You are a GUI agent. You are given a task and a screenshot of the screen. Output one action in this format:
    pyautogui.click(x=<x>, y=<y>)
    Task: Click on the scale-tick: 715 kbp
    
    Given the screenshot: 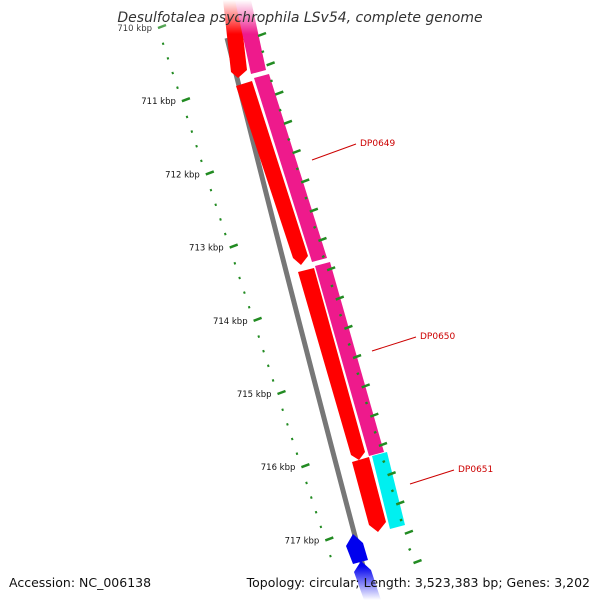 What is the action you would take?
    pyautogui.click(x=261, y=394)
    